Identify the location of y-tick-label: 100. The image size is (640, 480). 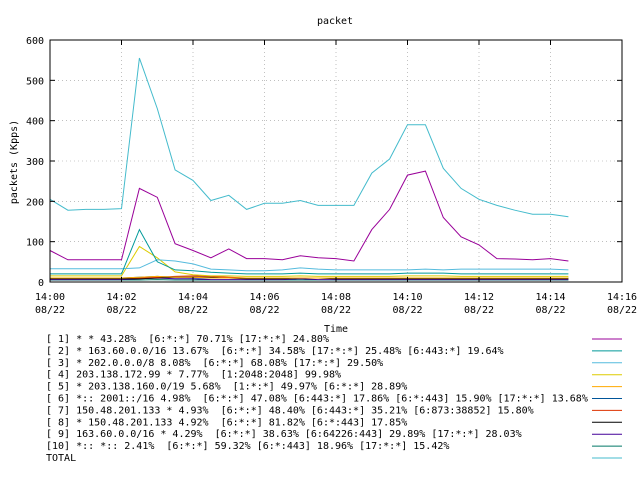
(35, 243).